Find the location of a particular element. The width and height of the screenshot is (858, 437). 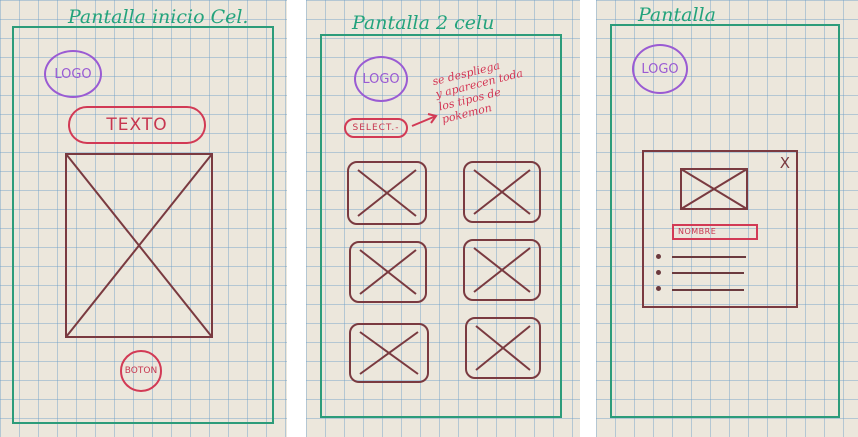

pokemon-image is located at coordinates (714, 189).